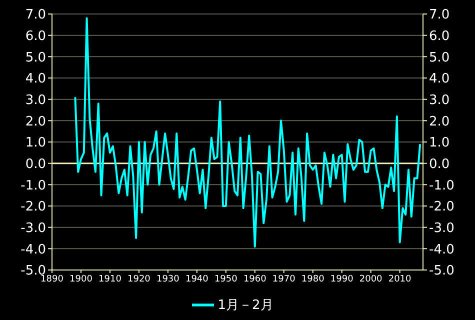 The width and height of the screenshot is (475, 320). Describe the element at coordinates (439, 122) in the screenshot. I see `y2-tick-label: 2.0` at that location.